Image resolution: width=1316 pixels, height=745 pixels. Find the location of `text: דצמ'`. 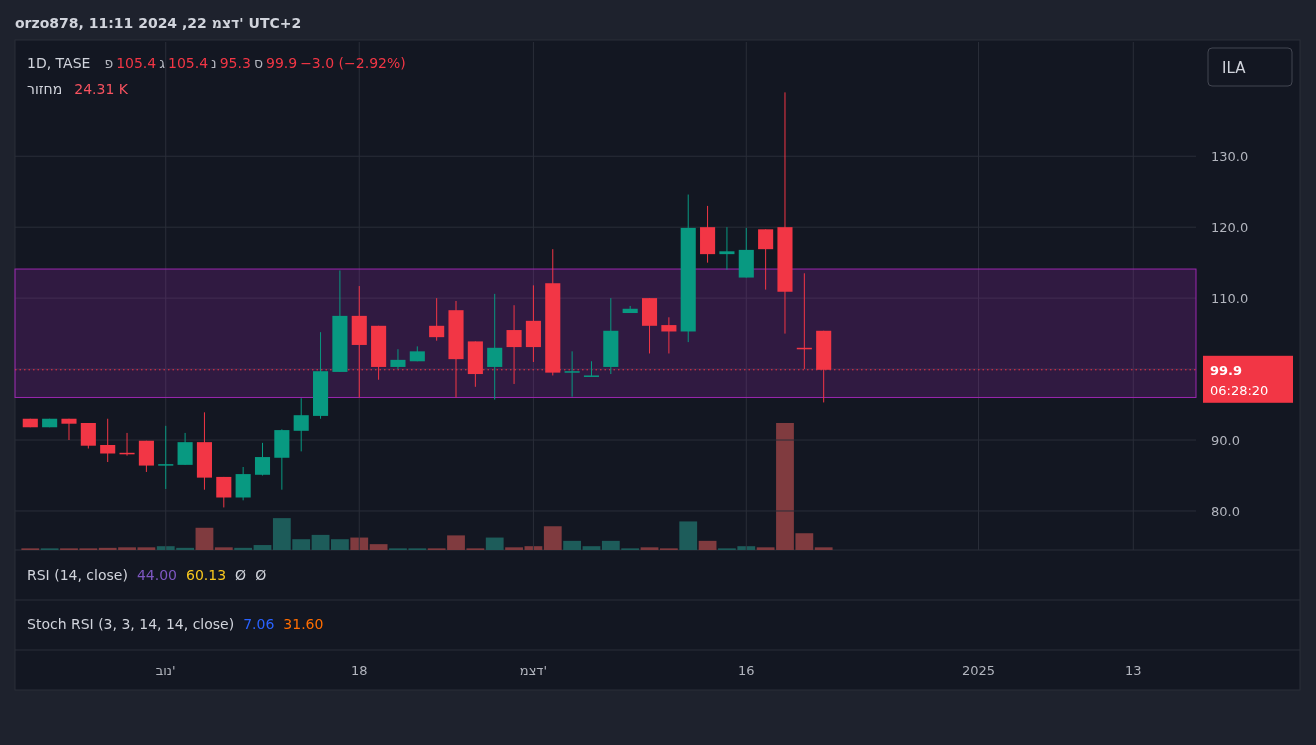

text: דצמ' is located at coordinates (227, 23).